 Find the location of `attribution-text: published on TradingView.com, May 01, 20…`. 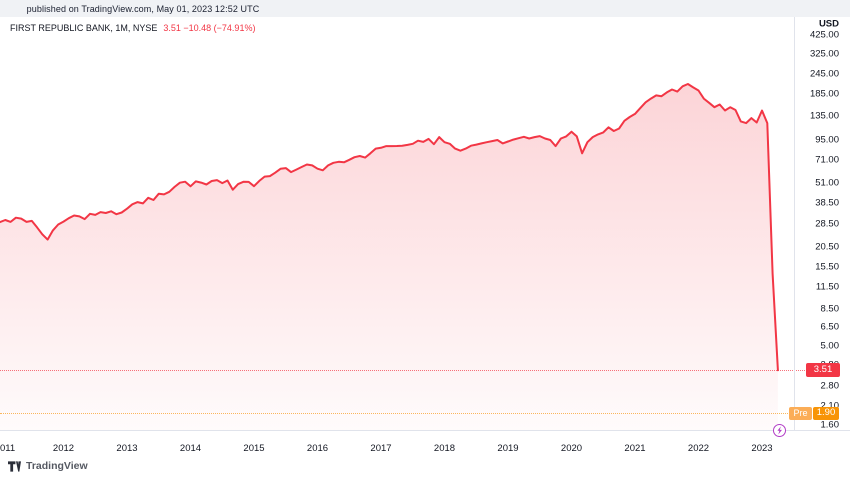

attribution-text: published on TradingView.com, May 01, 20… is located at coordinates (143, 8).